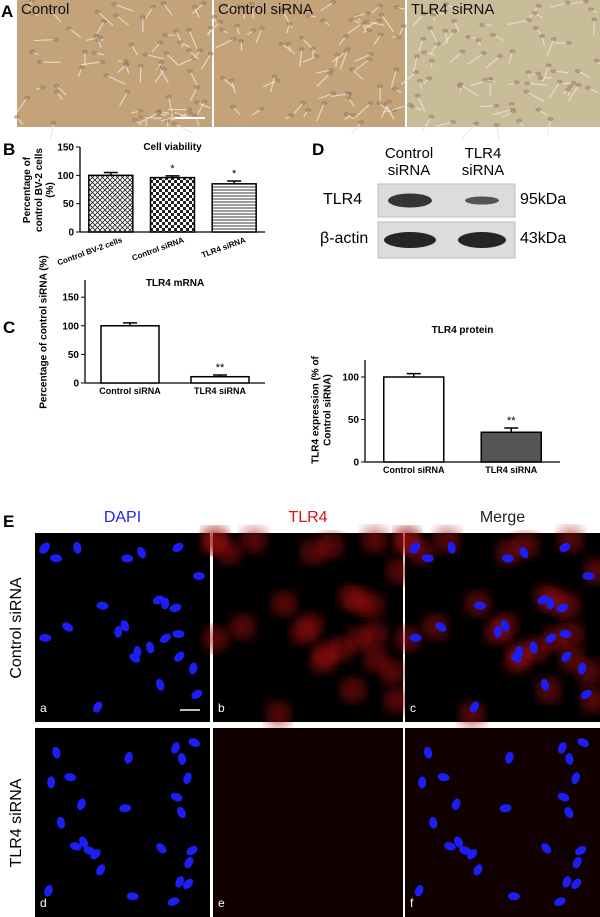 Image resolution: width=600 pixels, height=917 pixels. What do you see at coordinates (44, 332) in the screenshot?
I see `y-axis-label: Percentage of control siRNA (%)` at bounding box center [44, 332].